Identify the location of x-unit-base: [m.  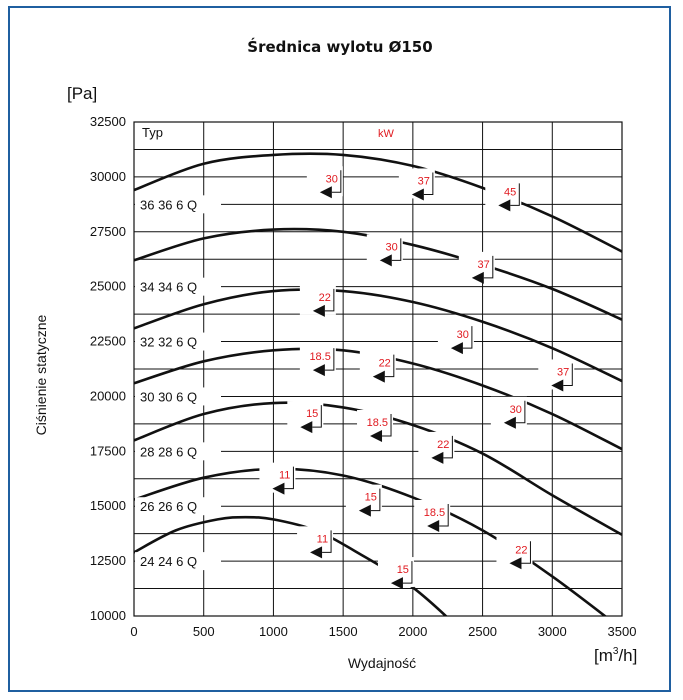
(603, 655).